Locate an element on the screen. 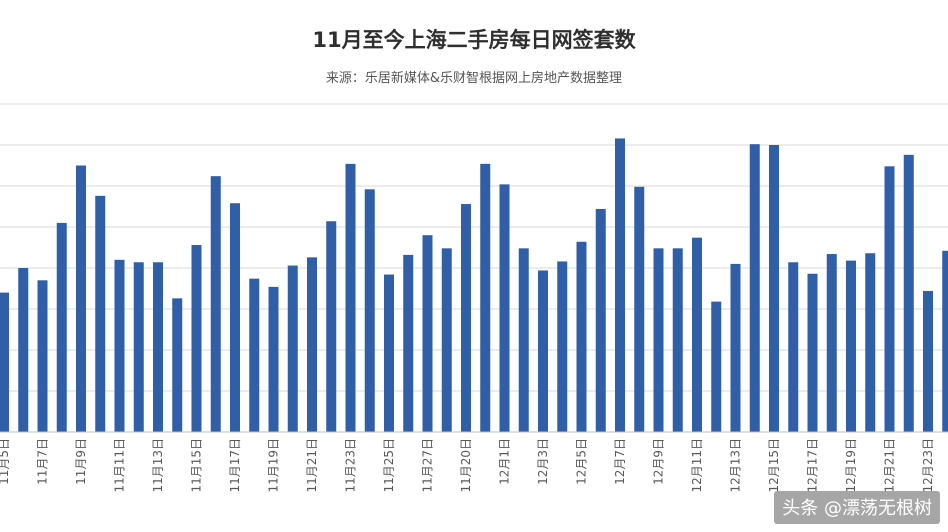  x-tick-label: 12月9日 is located at coordinates (659, 461).